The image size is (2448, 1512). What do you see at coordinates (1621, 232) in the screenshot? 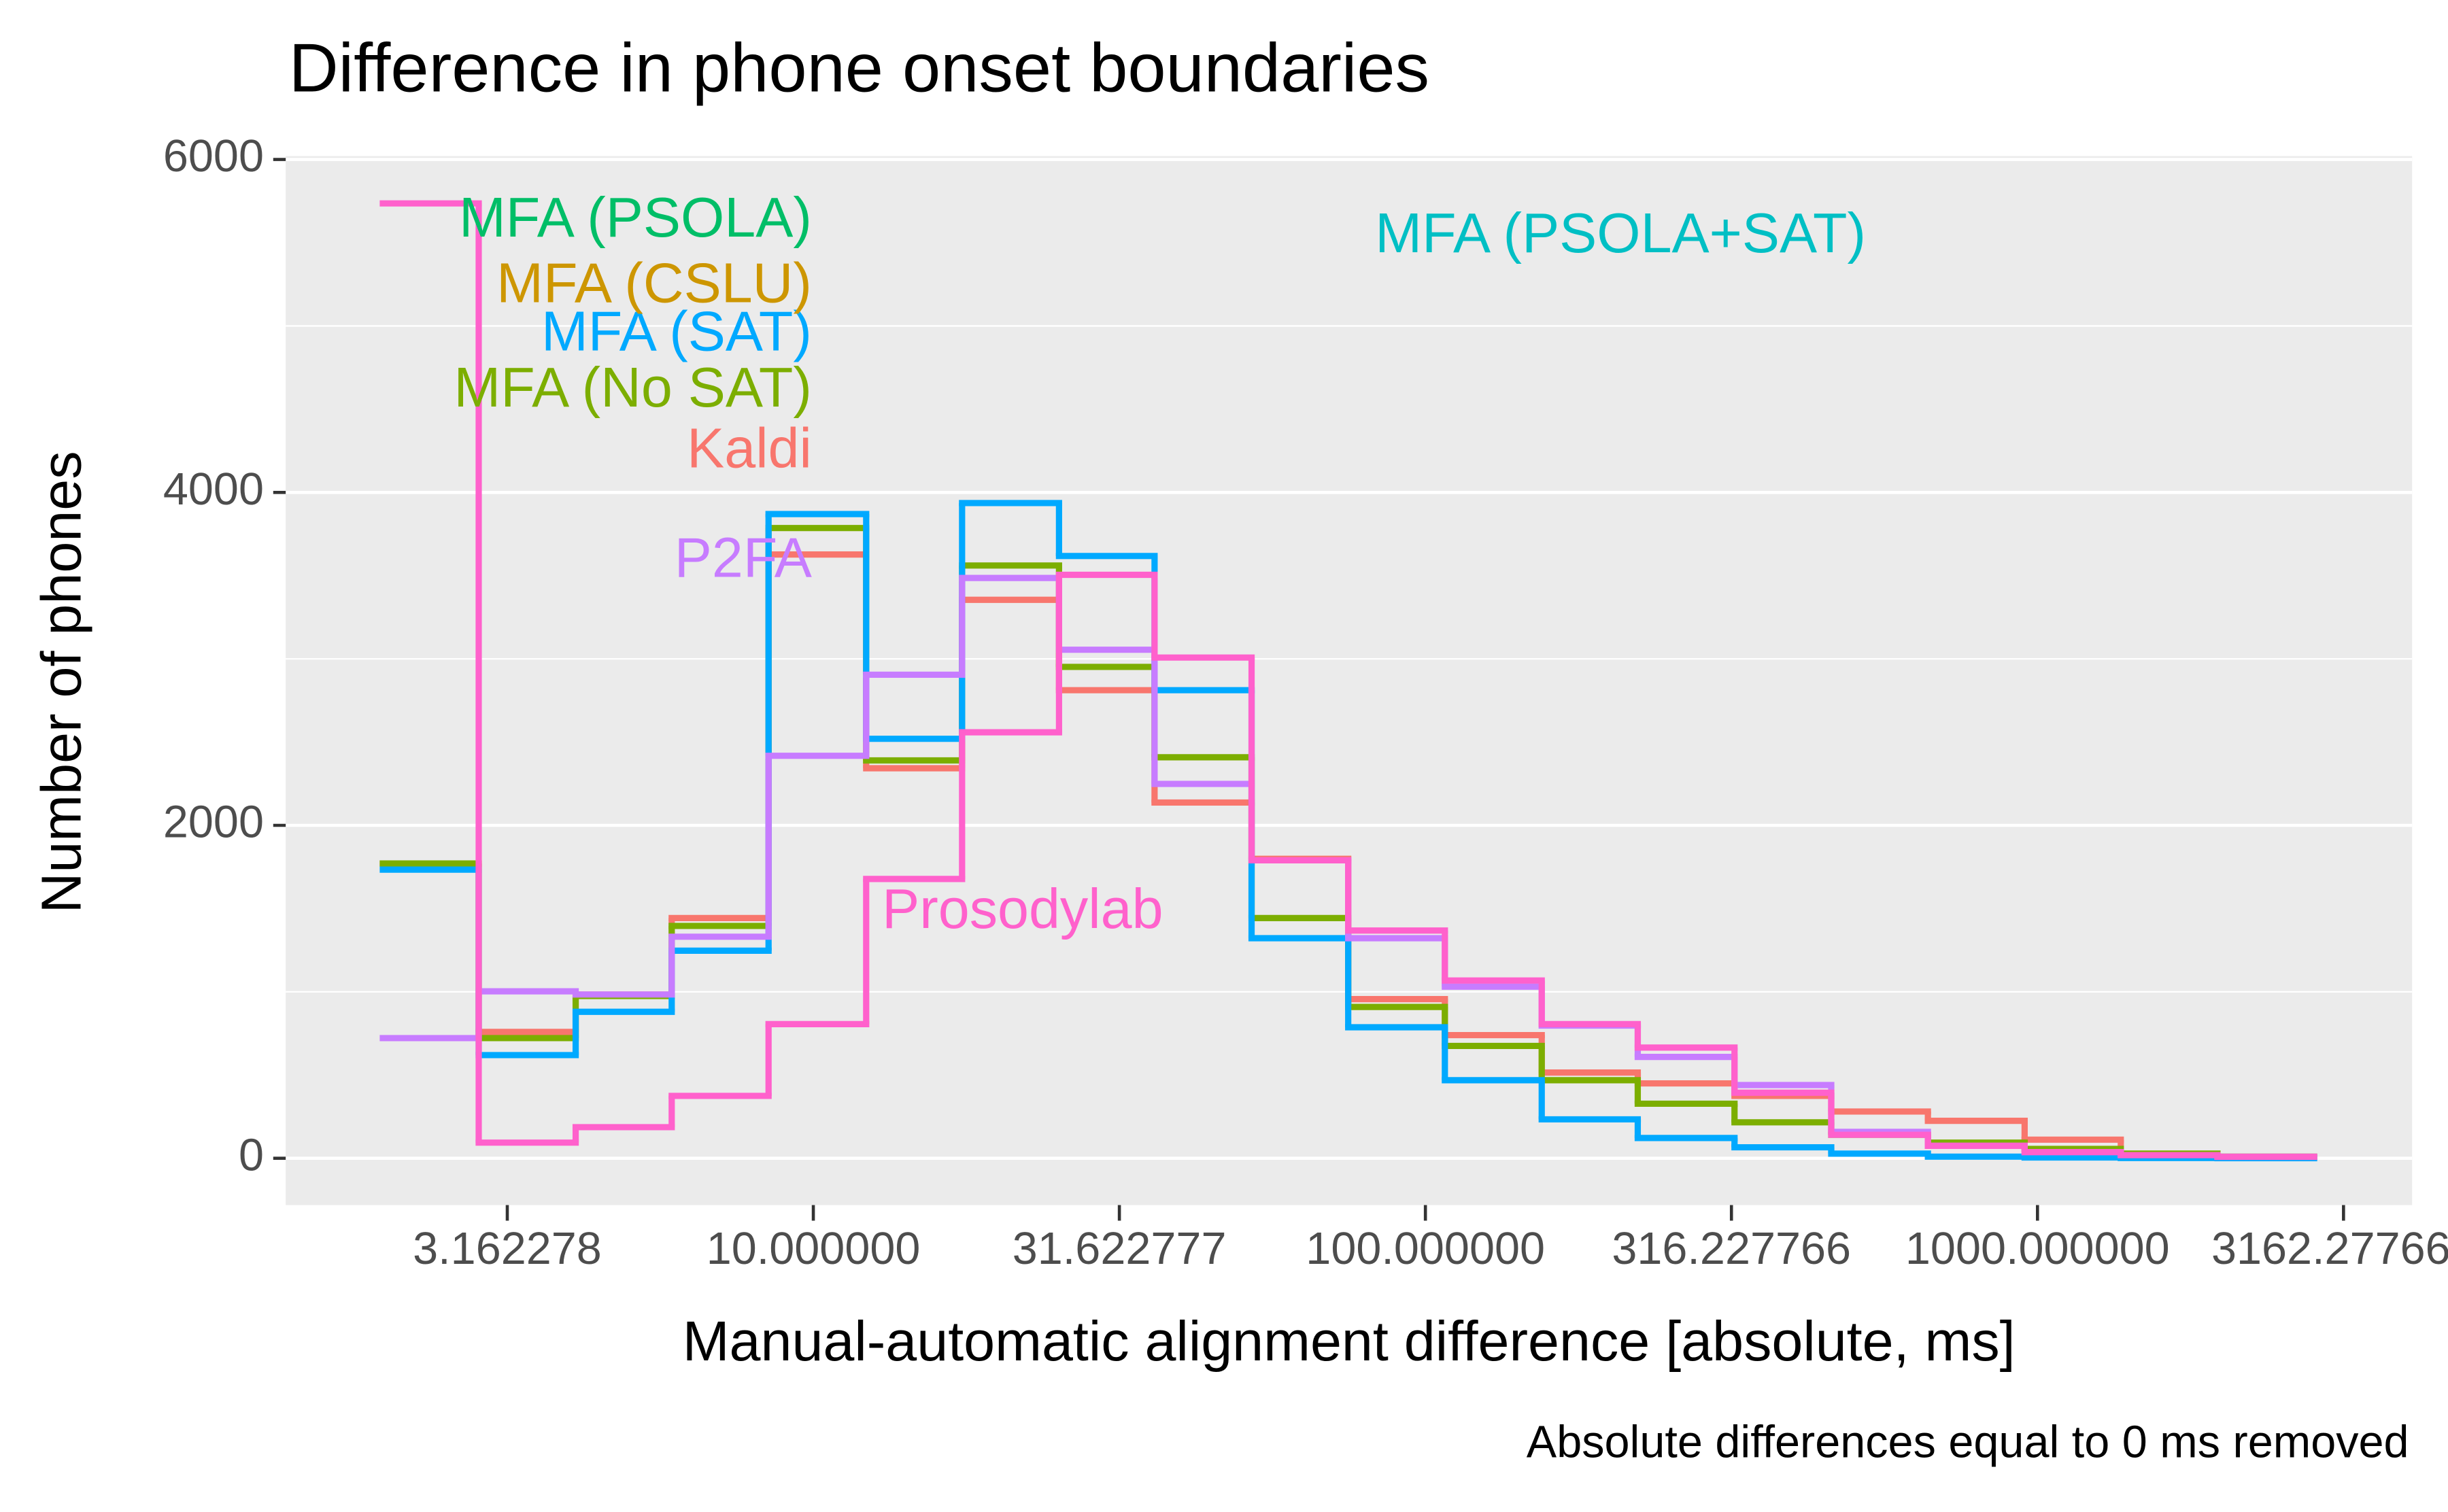
I see `annotation: MFA (PSOLA+SAT)` at bounding box center [1621, 232].